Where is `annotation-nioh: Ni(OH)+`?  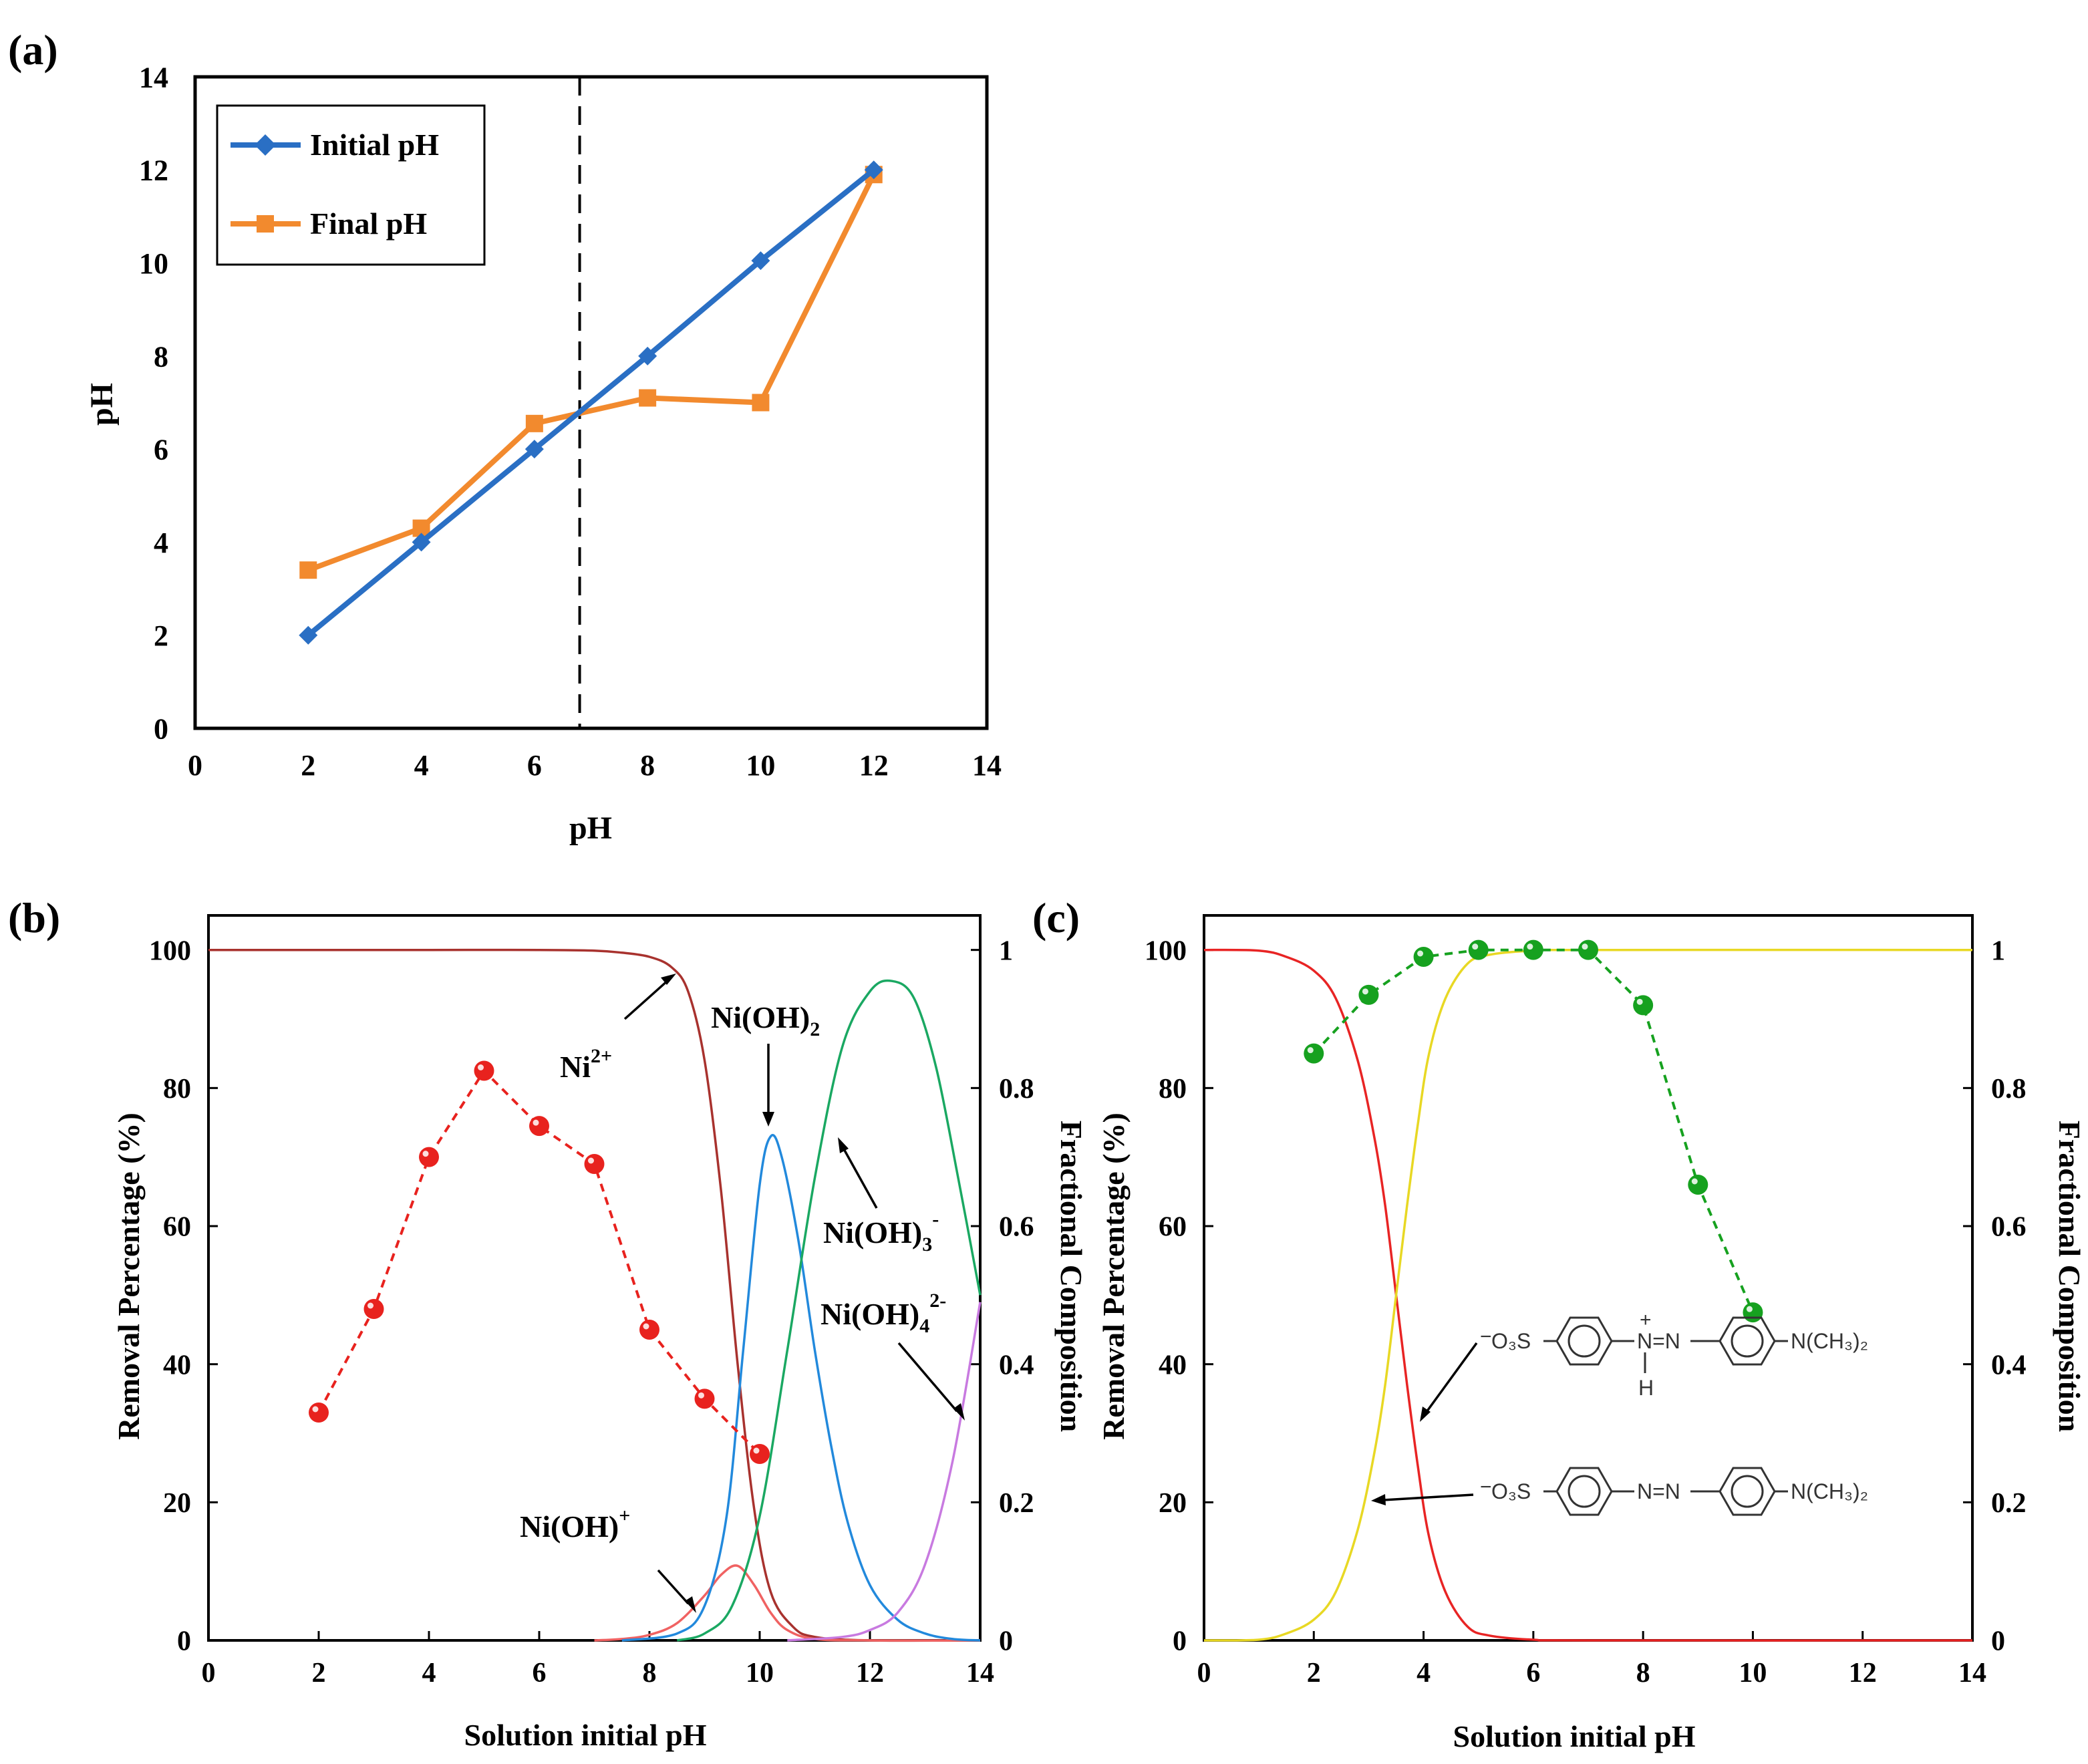 annotation-nioh: Ni(OH)+ is located at coordinates (575, 1525).